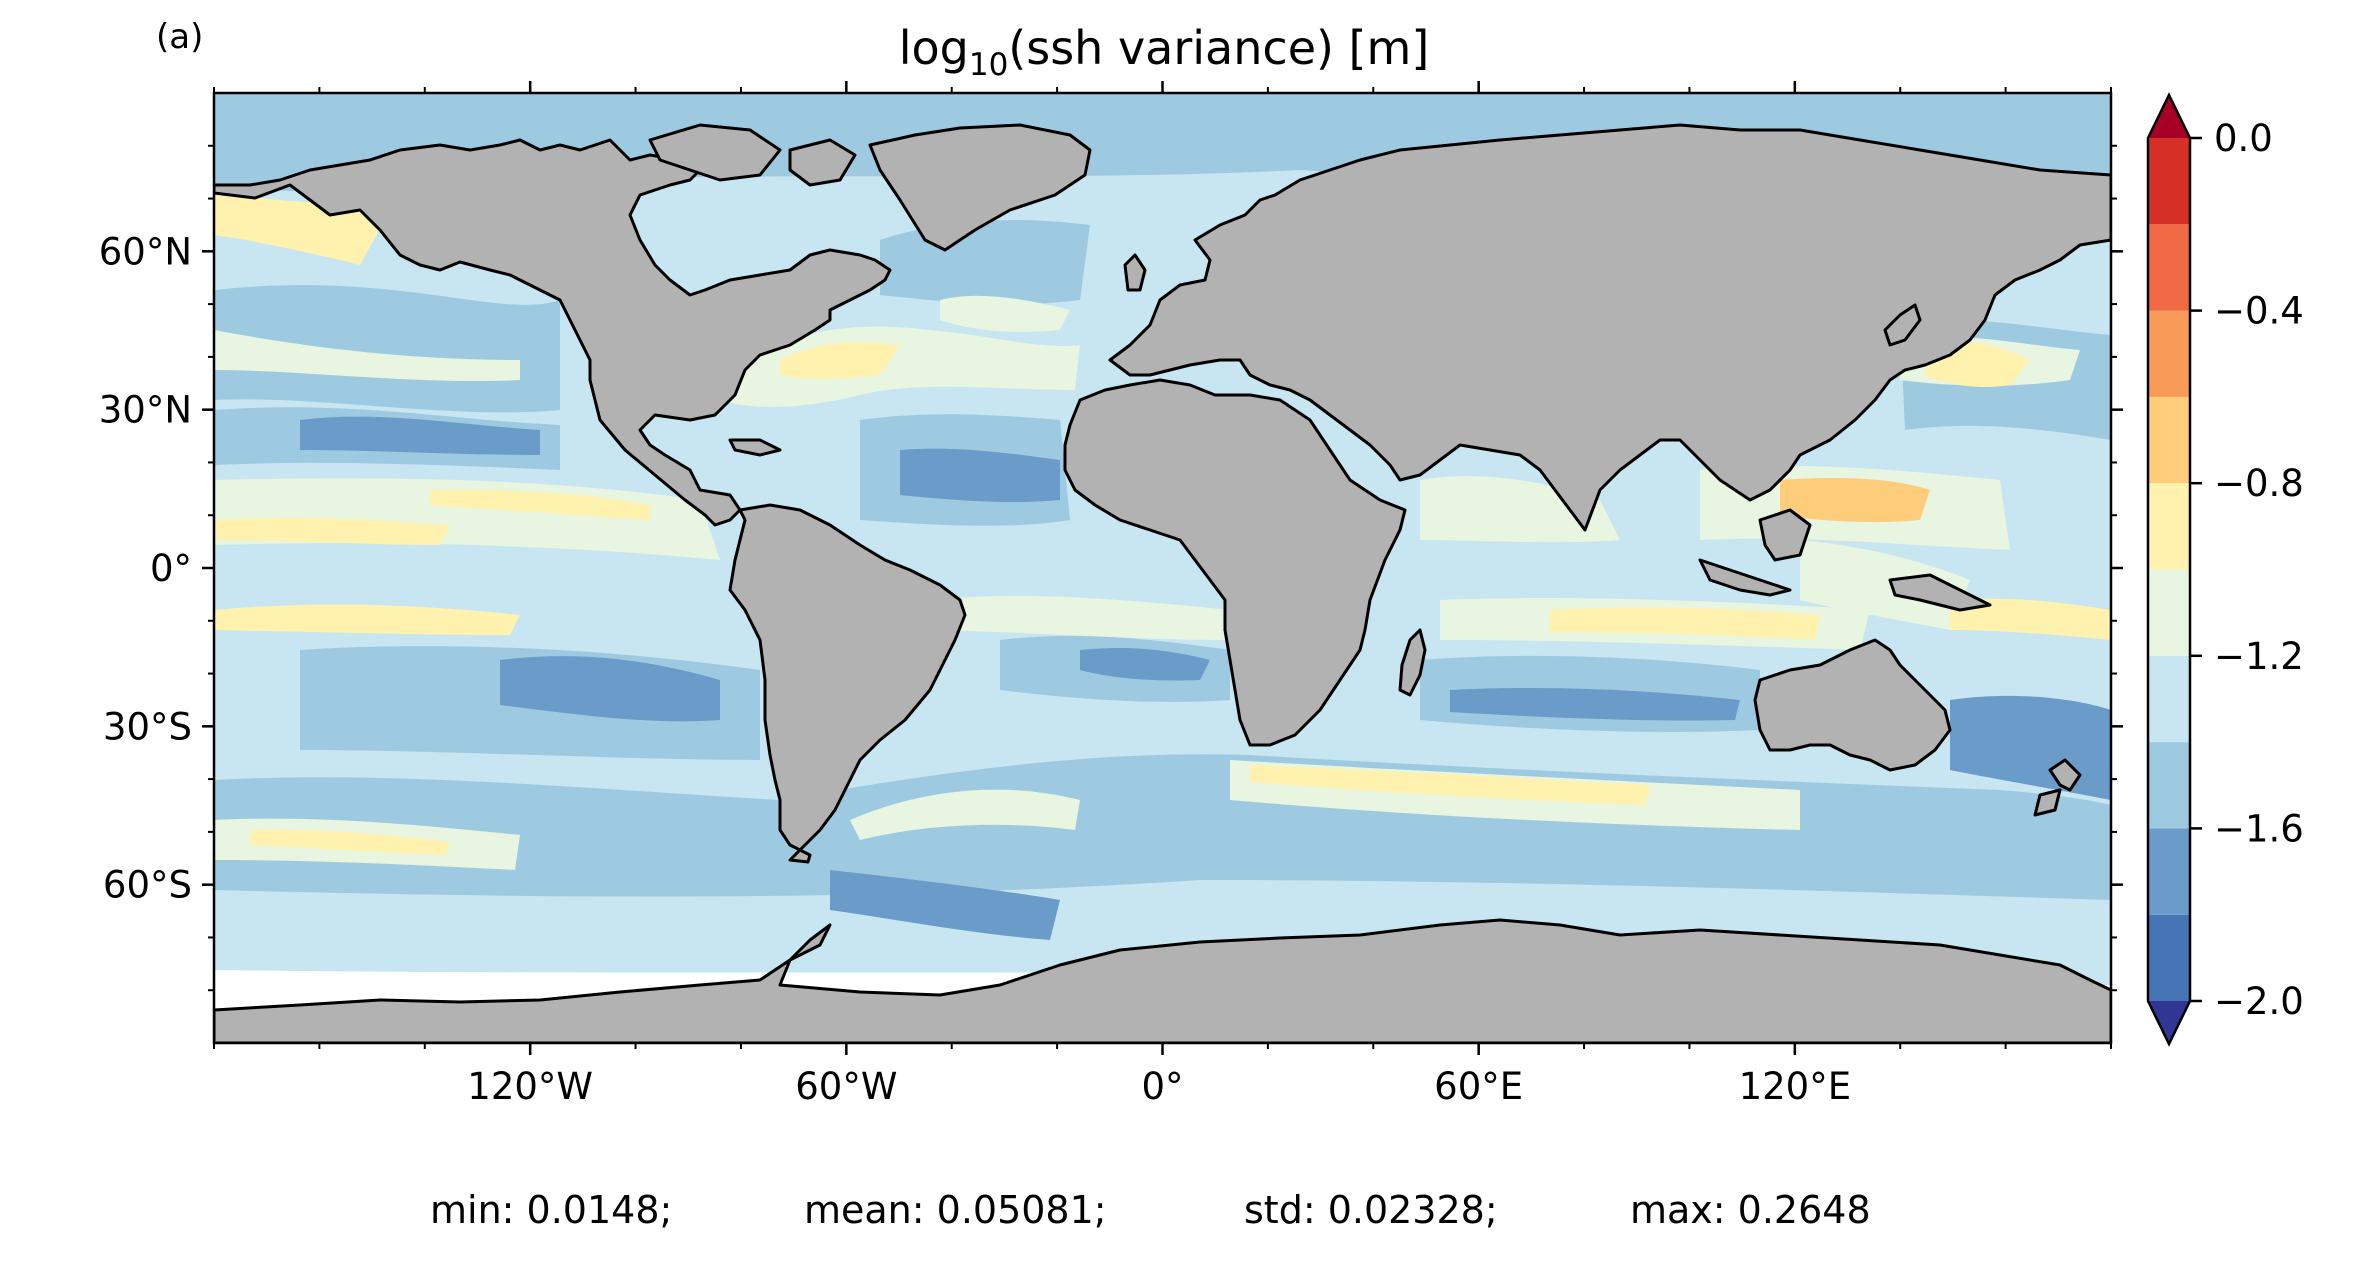 This screenshot has height=1263, width=2362. I want to click on y-tick-label: 30°N, so click(145, 410).